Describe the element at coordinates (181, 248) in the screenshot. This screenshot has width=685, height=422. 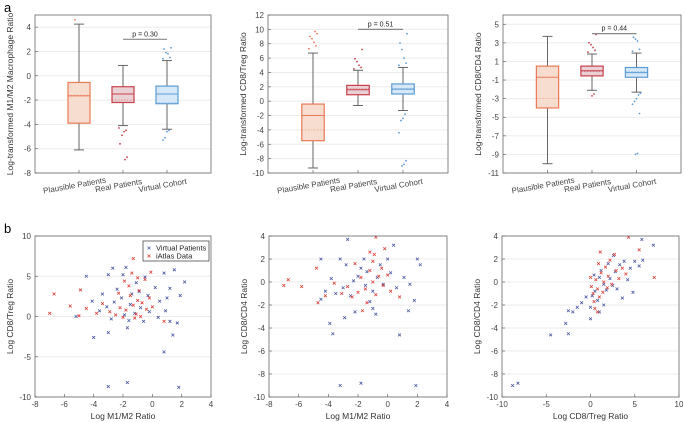
I see `legend-label: Virtual Patients` at that location.